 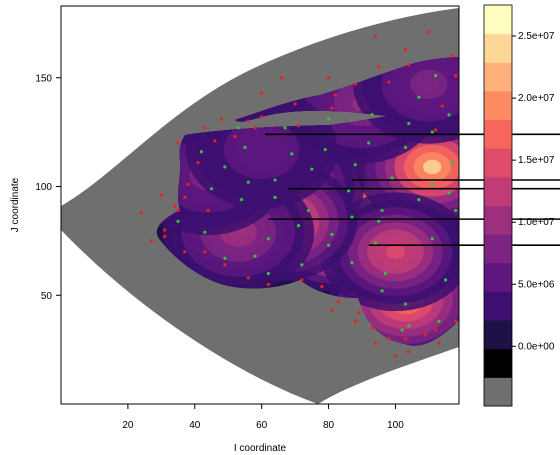 What do you see at coordinates (263, 417) in the screenshot?
I see `x-axis: 20 40 60 80 100` at bounding box center [263, 417].